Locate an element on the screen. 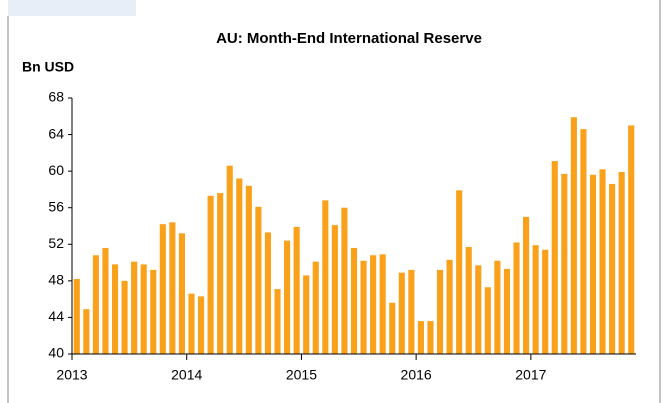 The width and height of the screenshot is (667, 403). x-tick-label: 2013 is located at coordinates (71, 375).